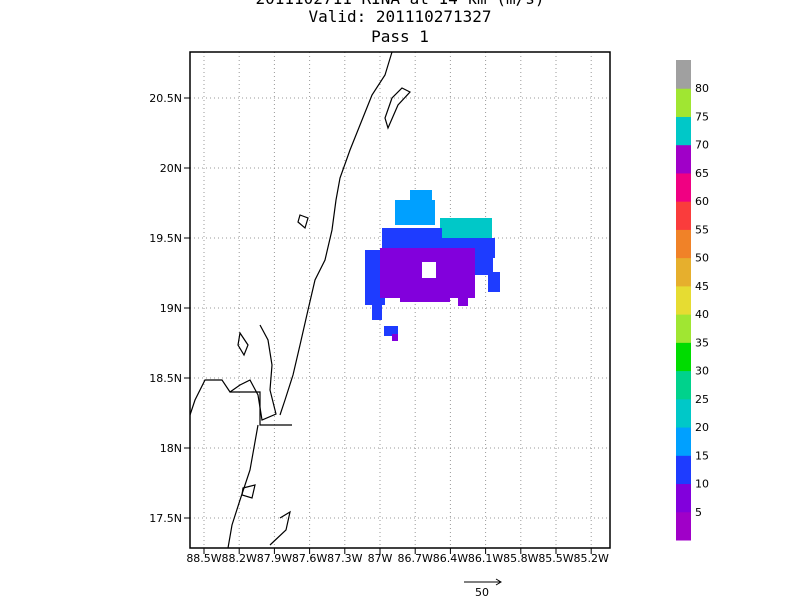 This screenshot has height=600, width=800. I want to click on lon-label: 85.5W, so click(555, 558).